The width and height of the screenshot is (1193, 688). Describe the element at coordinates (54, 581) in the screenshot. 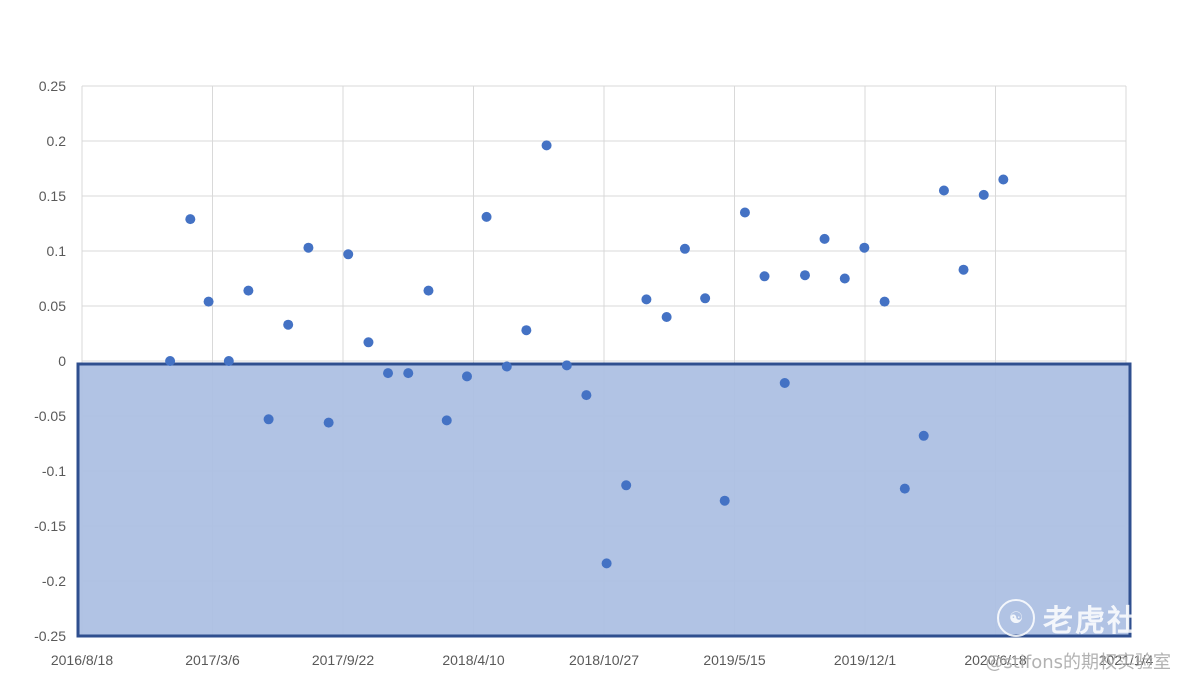

I see `y-tick-label: -0.2` at that location.